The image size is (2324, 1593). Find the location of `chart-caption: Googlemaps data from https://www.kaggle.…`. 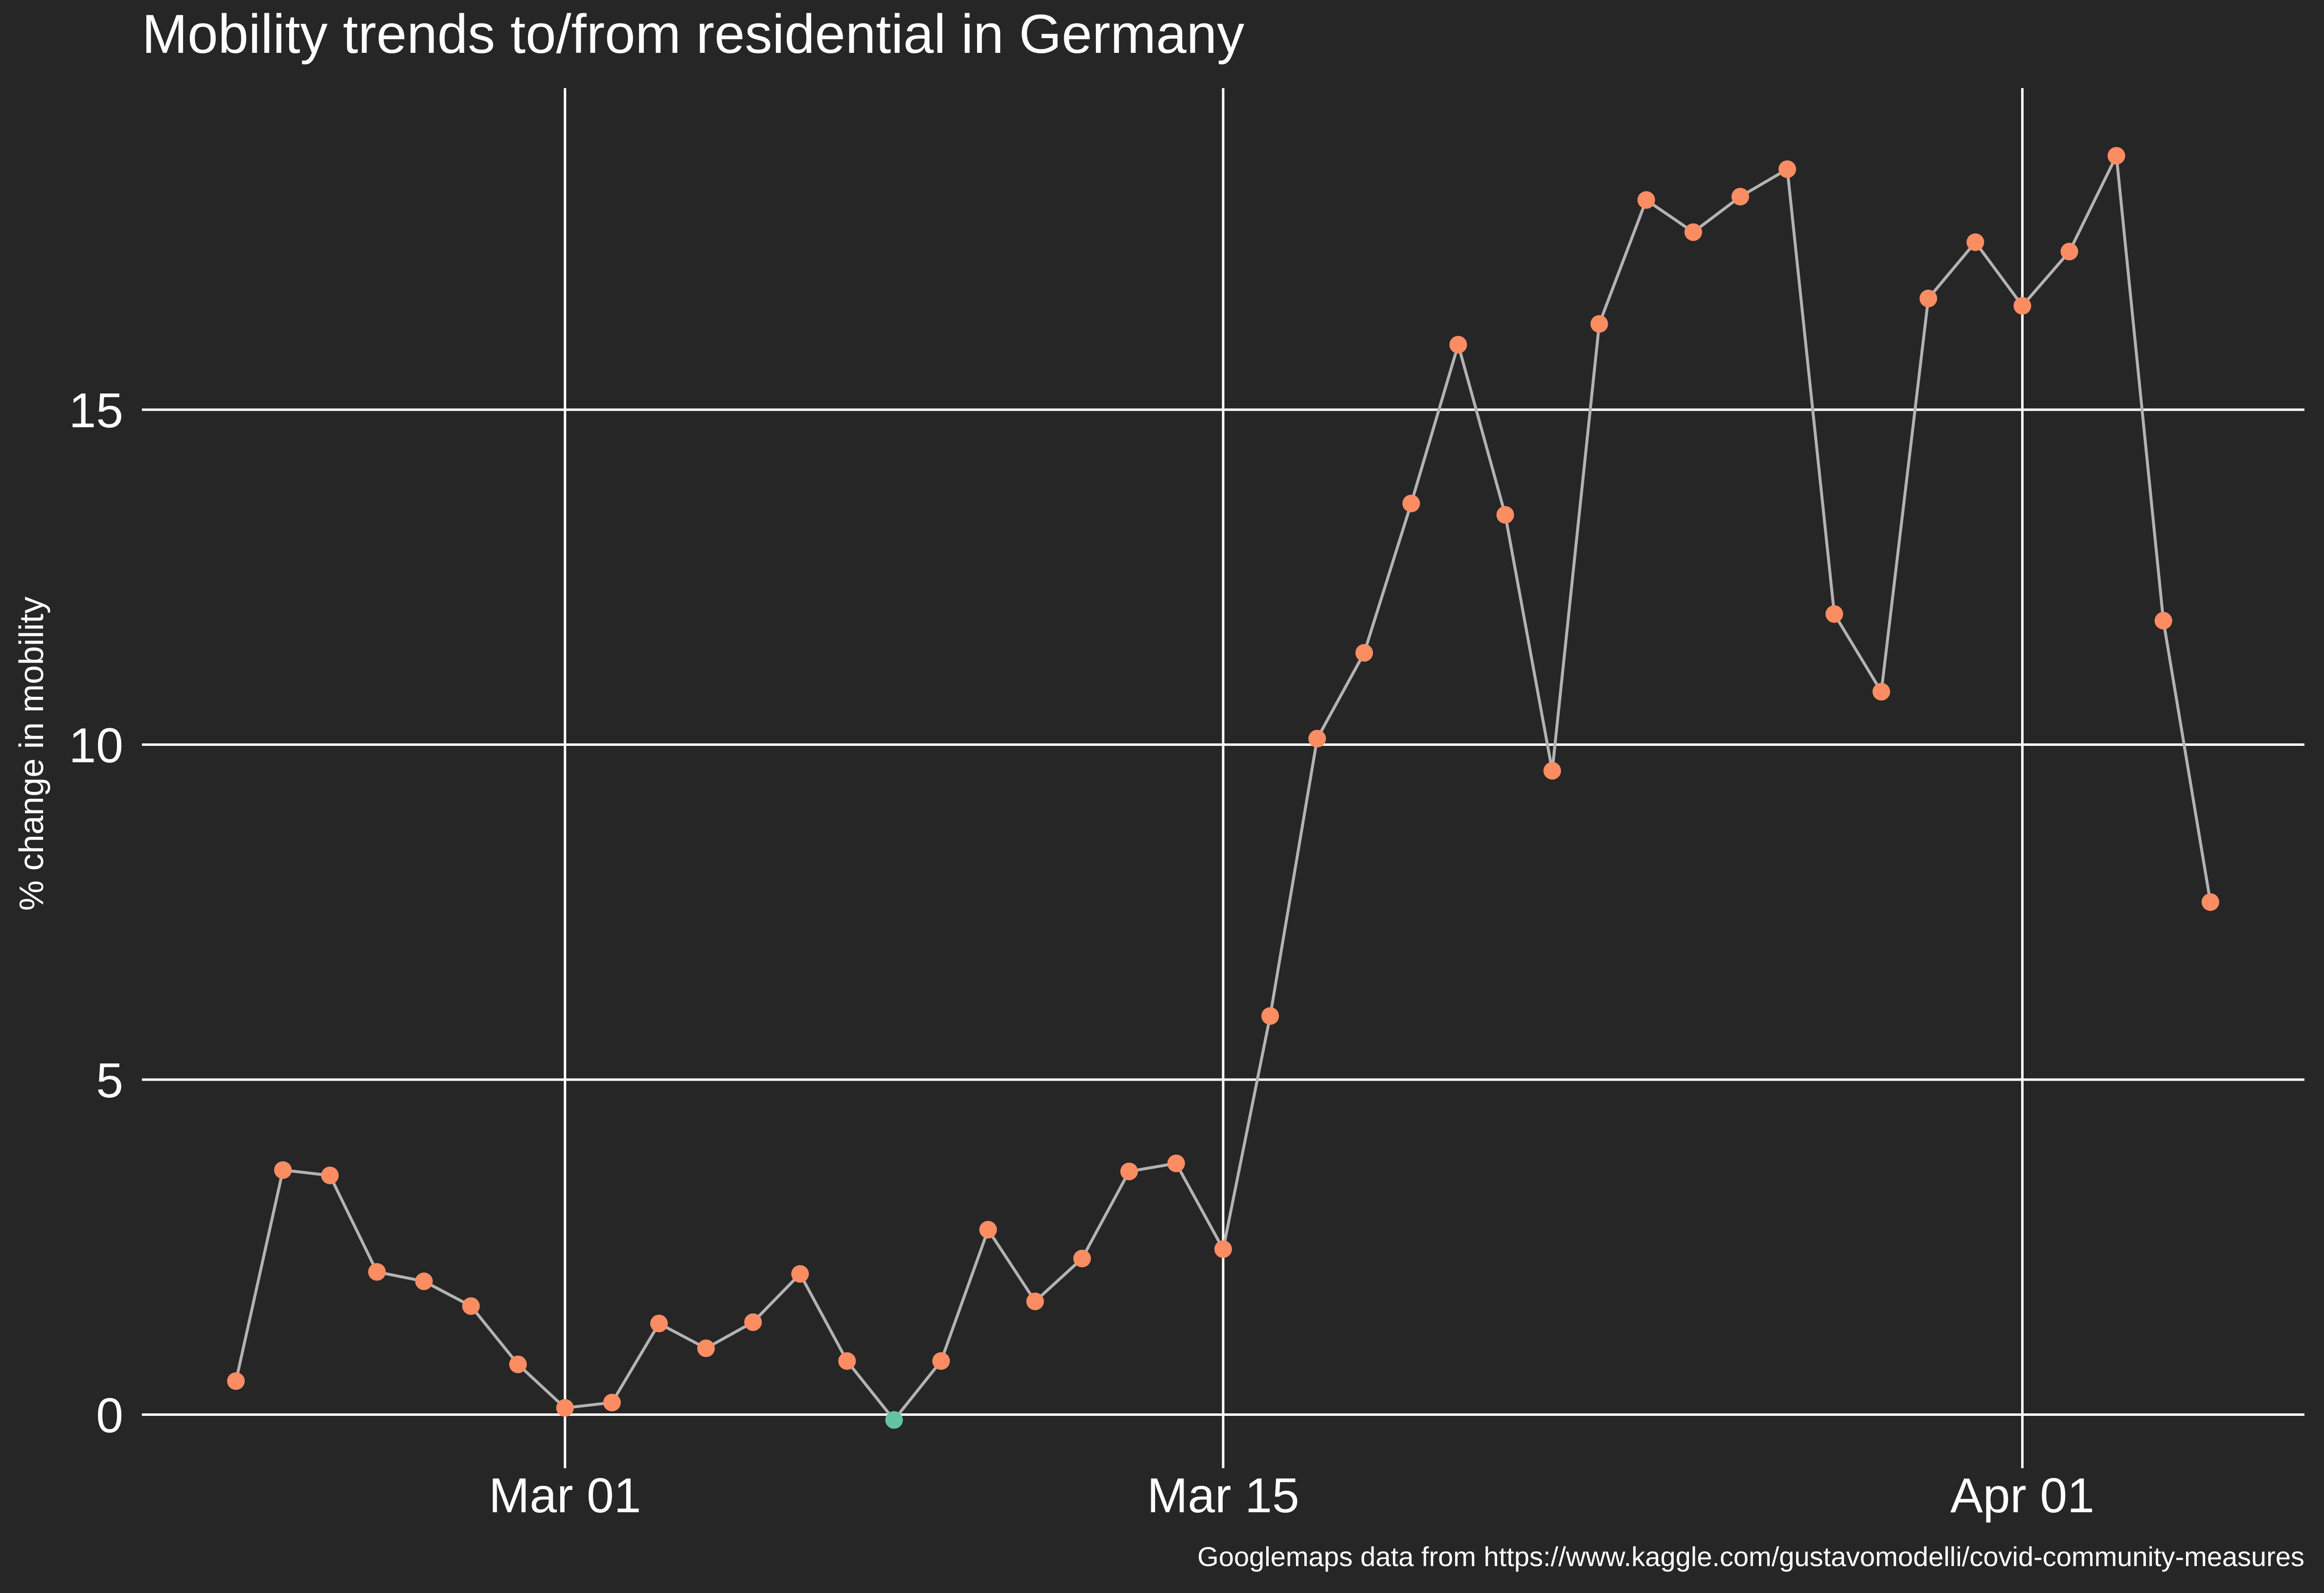

chart-caption: Googlemaps data from https://www.kaggle.… is located at coordinates (1751, 1556).